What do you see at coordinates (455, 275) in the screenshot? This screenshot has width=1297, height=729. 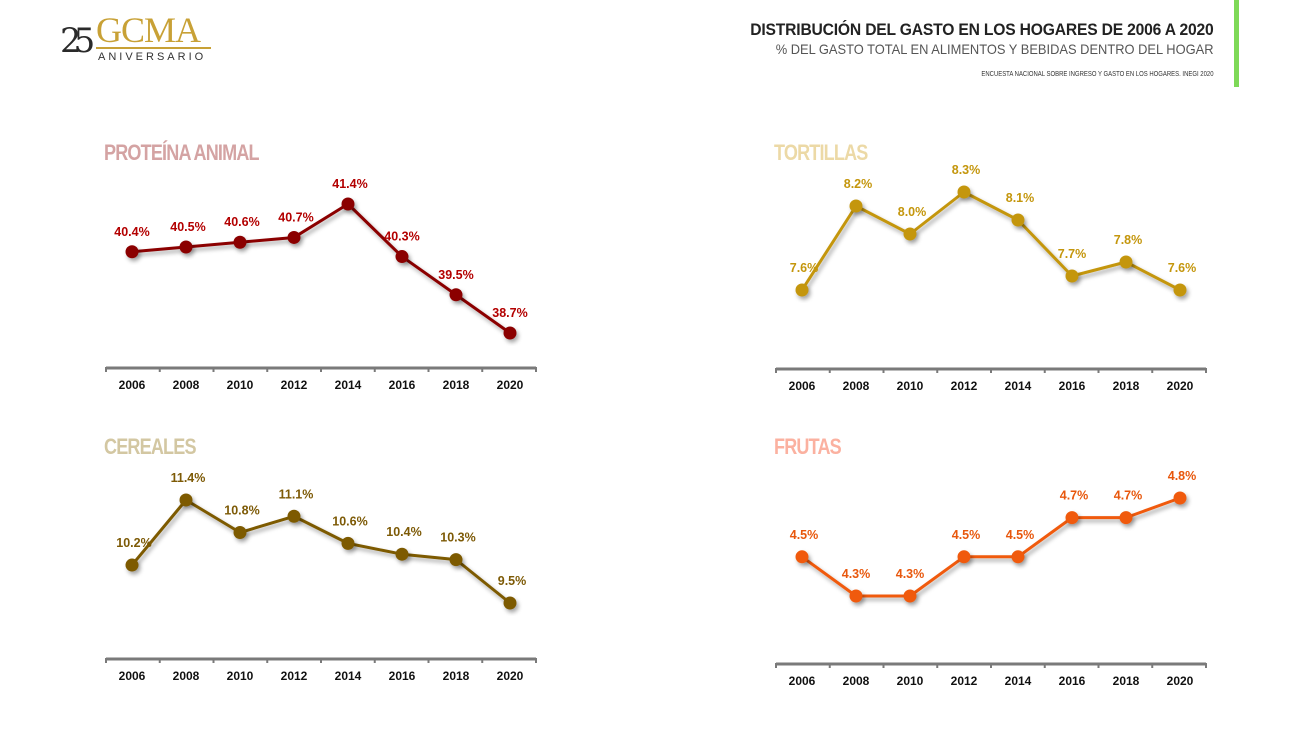 I see `data-label: 39.5%` at bounding box center [455, 275].